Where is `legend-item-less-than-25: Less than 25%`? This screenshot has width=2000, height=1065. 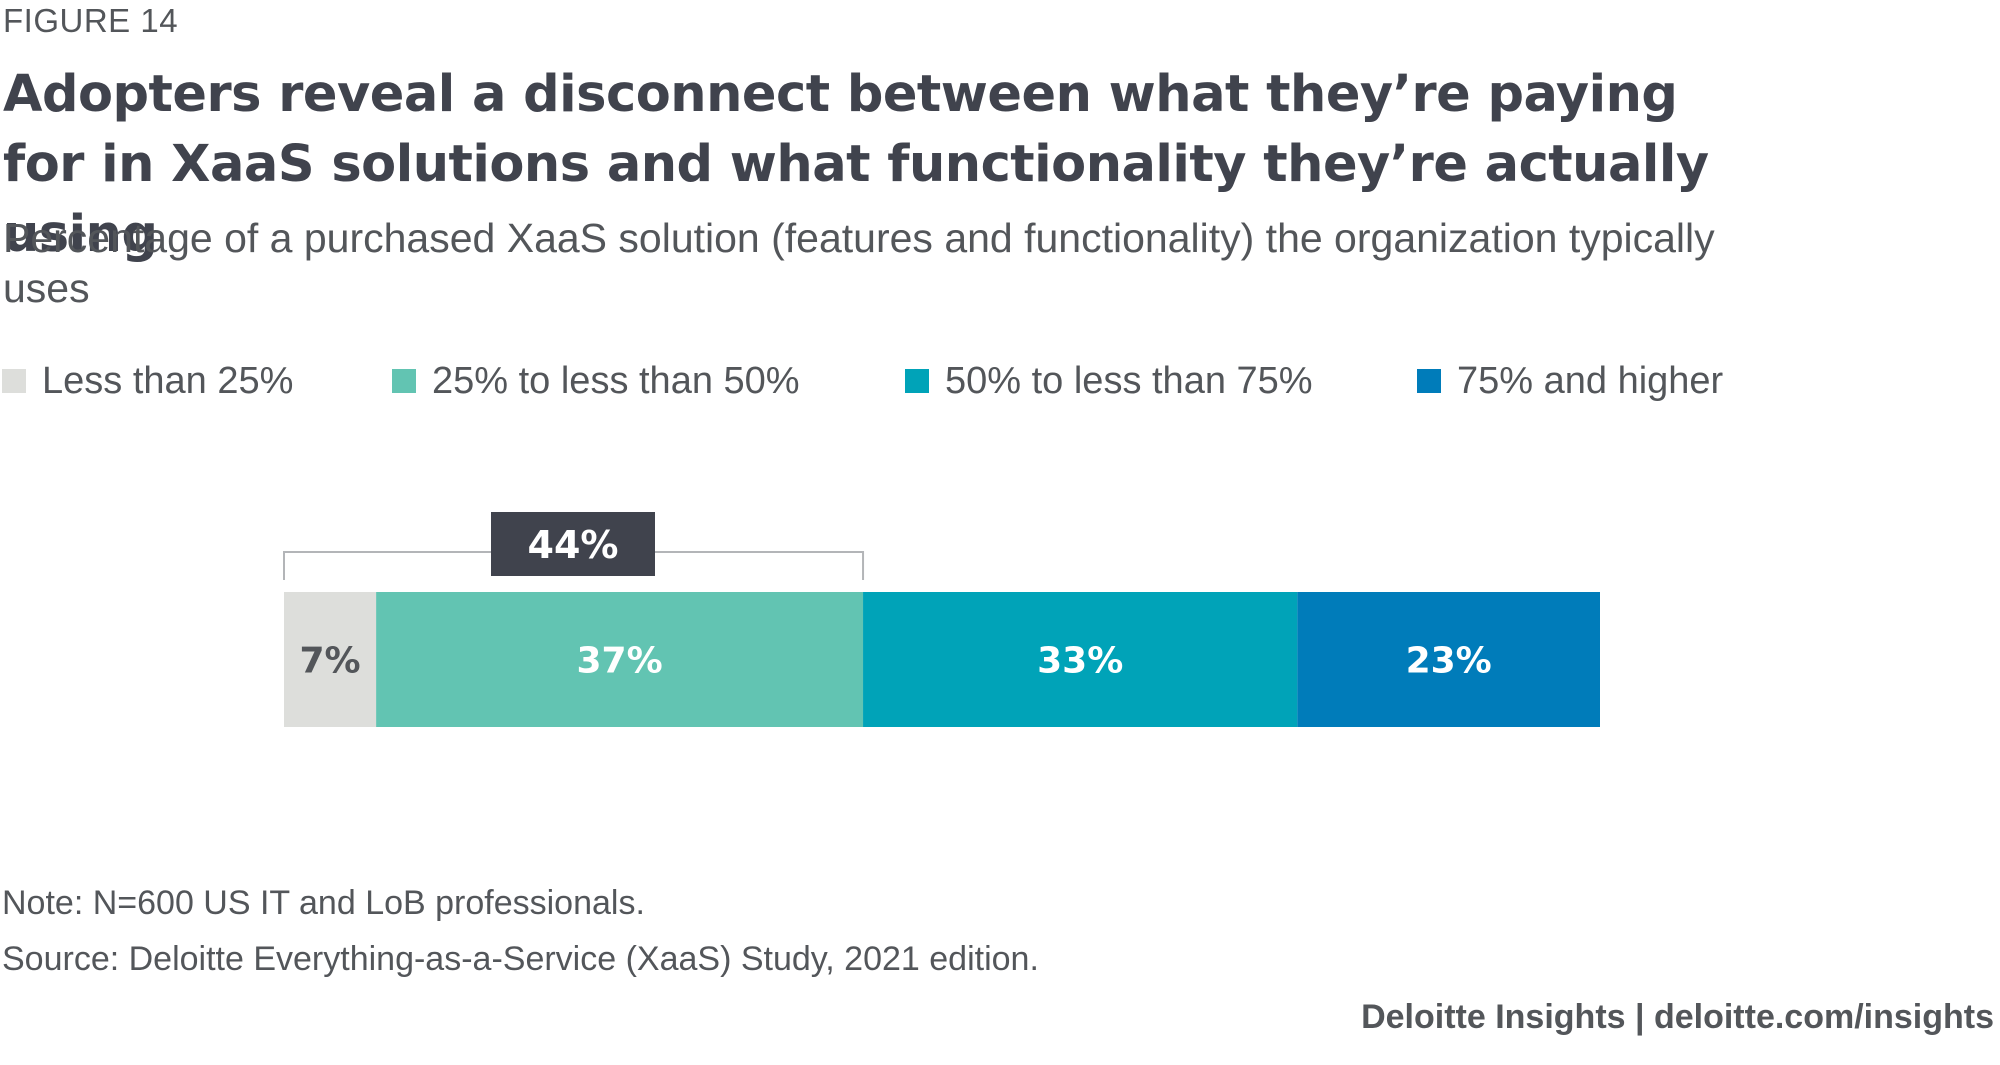 legend-item-less-than-25: Less than 25% is located at coordinates (147, 381).